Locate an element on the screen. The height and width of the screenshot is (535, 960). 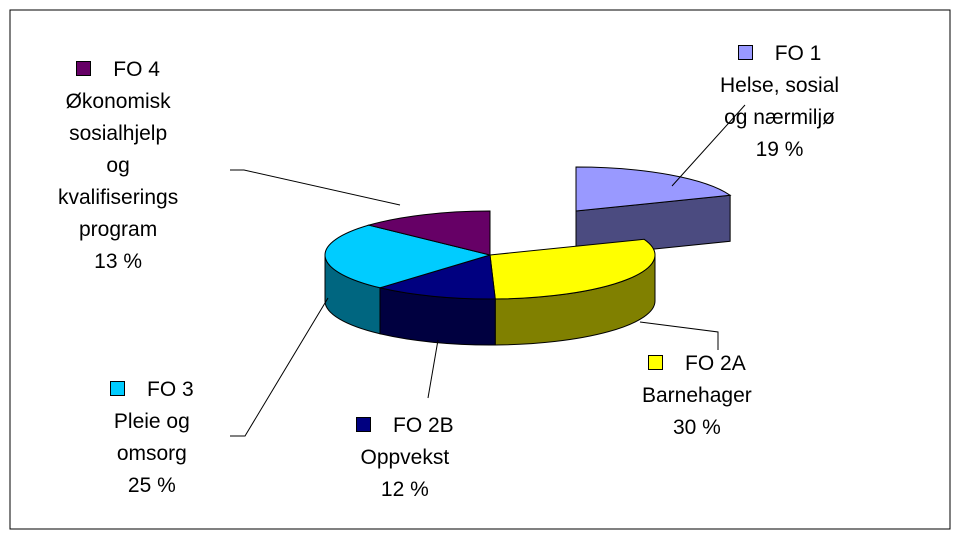
label-fo2a-line2: Barnehager is located at coordinates (697, 395).